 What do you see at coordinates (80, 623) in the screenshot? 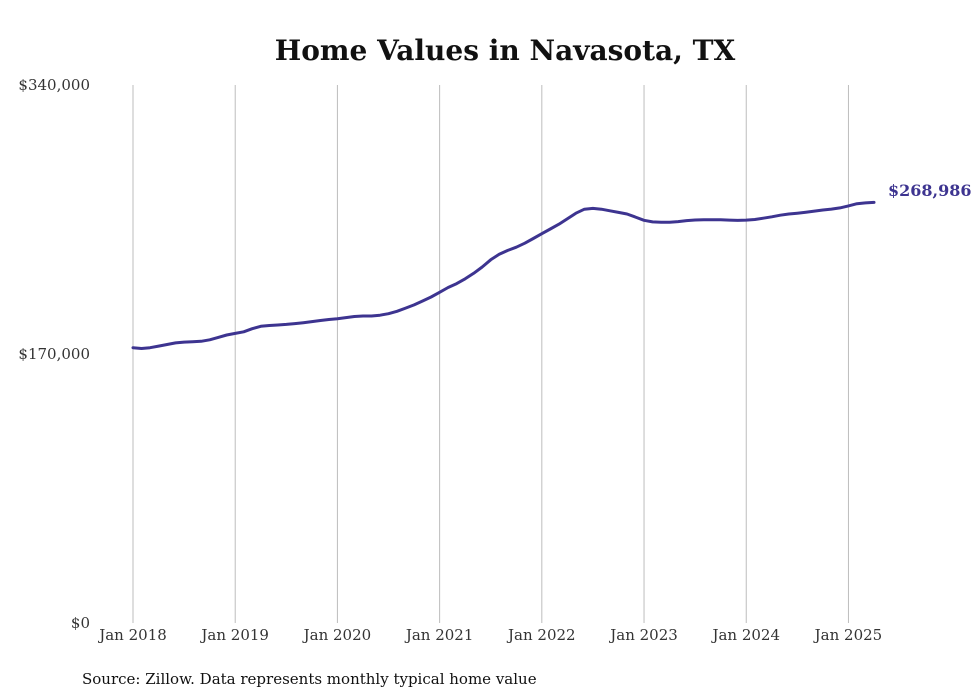
I see `y-tick-label: $0` at bounding box center [80, 623].